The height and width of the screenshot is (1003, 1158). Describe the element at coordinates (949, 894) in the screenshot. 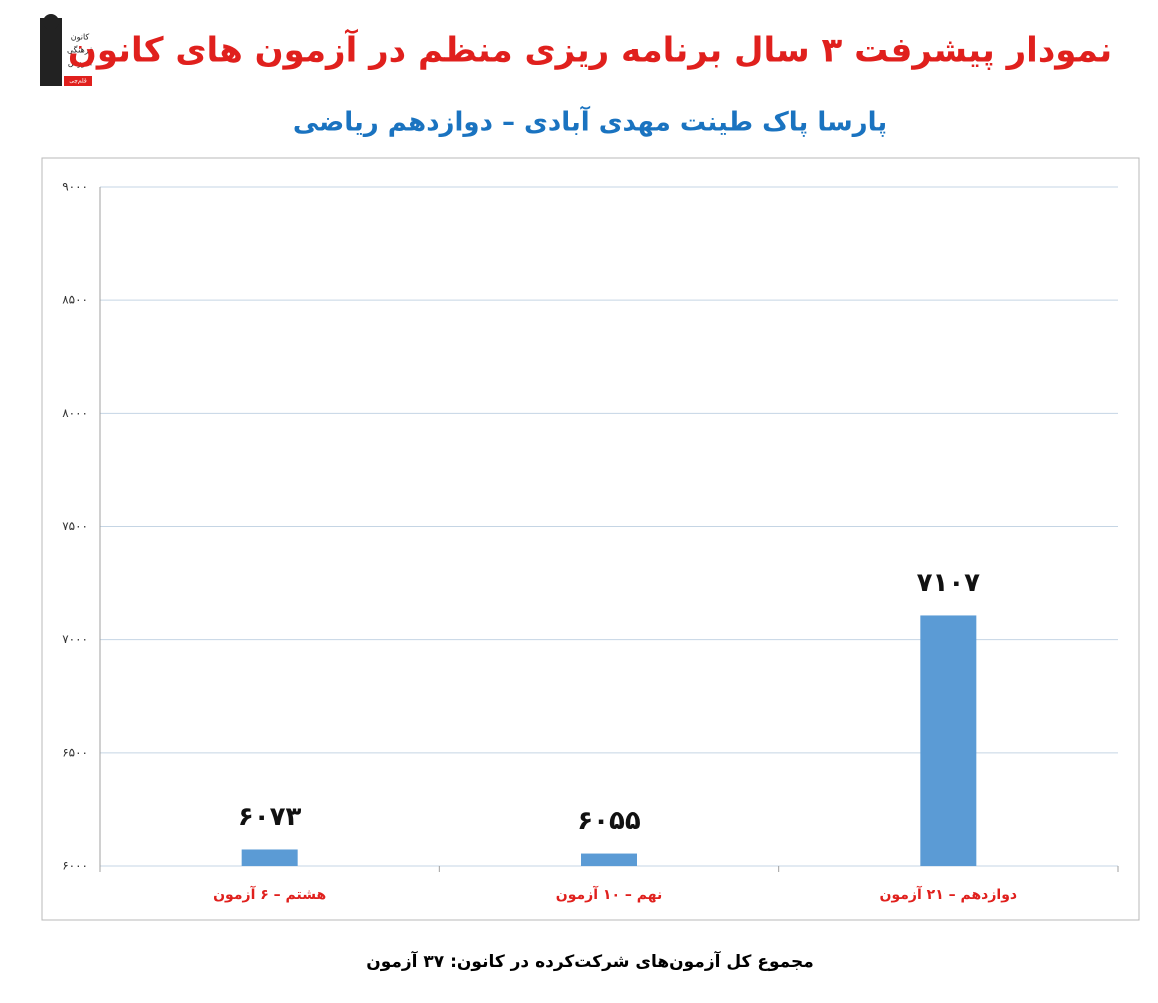

I see `x-tick-label: دوازدهم – ۲۱ آزمون` at that location.